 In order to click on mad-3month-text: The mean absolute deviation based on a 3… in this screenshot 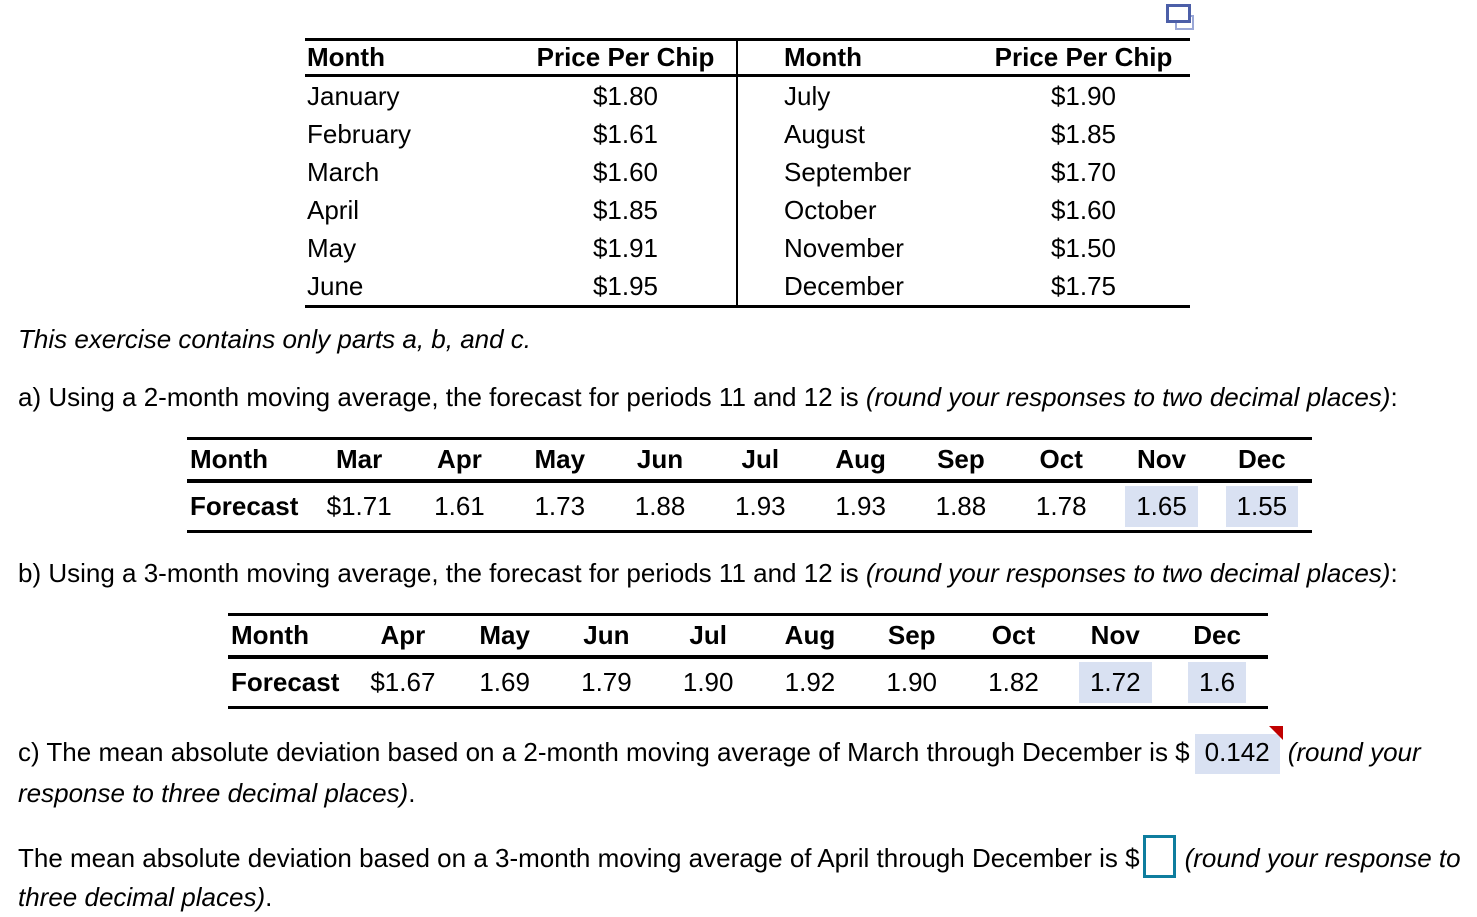, I will do `click(579, 858)`.